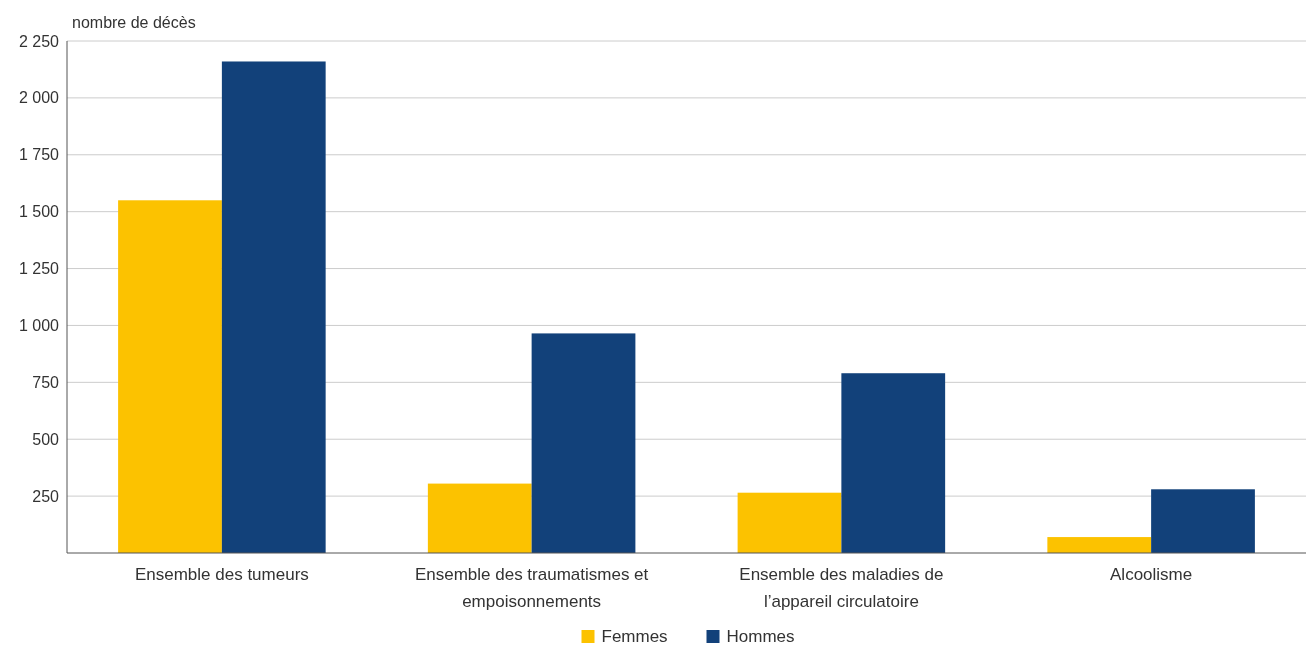 This screenshot has width=1306, height=651. I want to click on y-tick-label: 1 000, so click(39, 326).